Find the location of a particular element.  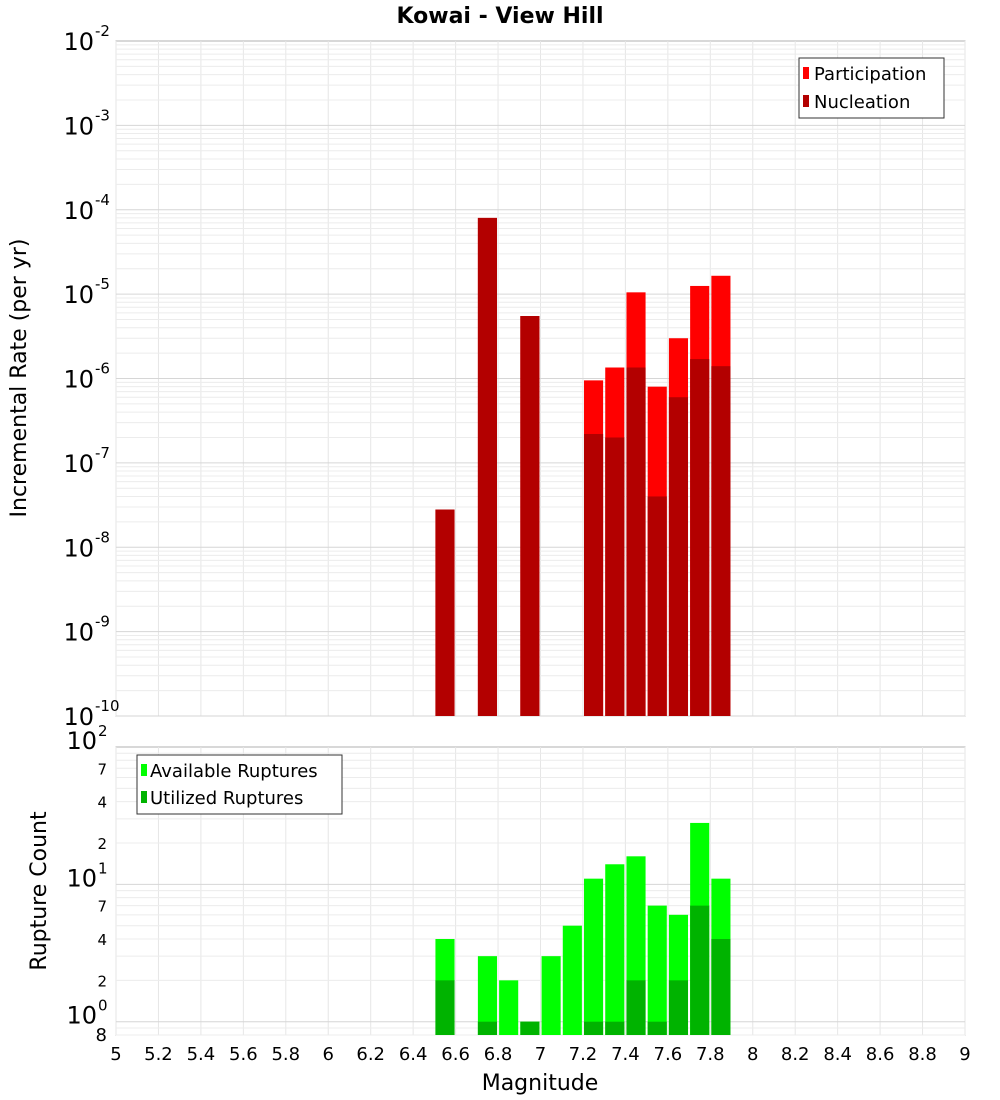

y-tick-exponent: -4 is located at coordinates (102, 200).